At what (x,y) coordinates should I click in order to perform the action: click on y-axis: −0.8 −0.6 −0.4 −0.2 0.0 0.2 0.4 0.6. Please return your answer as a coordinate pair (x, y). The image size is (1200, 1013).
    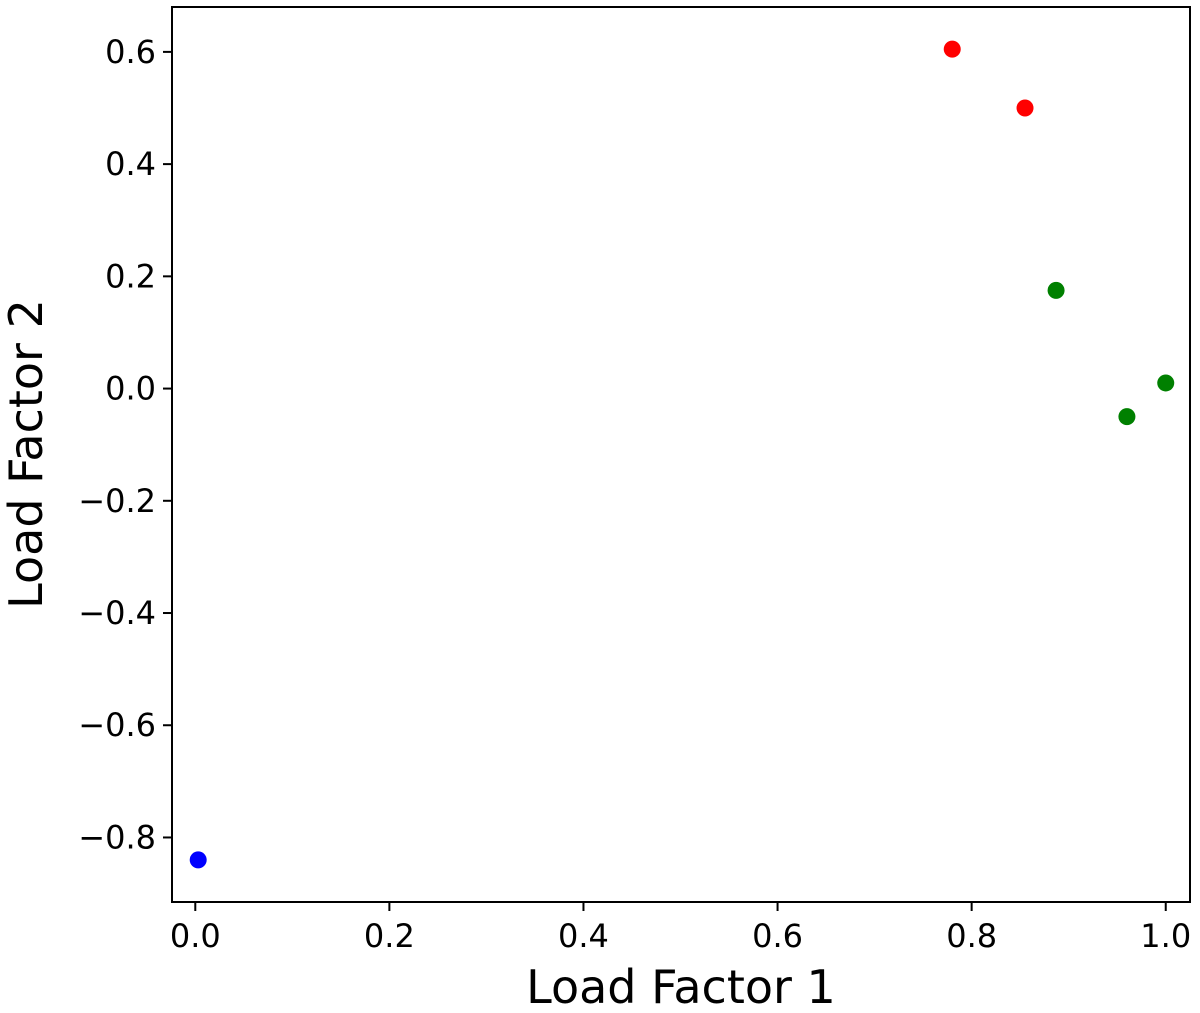
    Looking at the image, I should click on (125, 444).